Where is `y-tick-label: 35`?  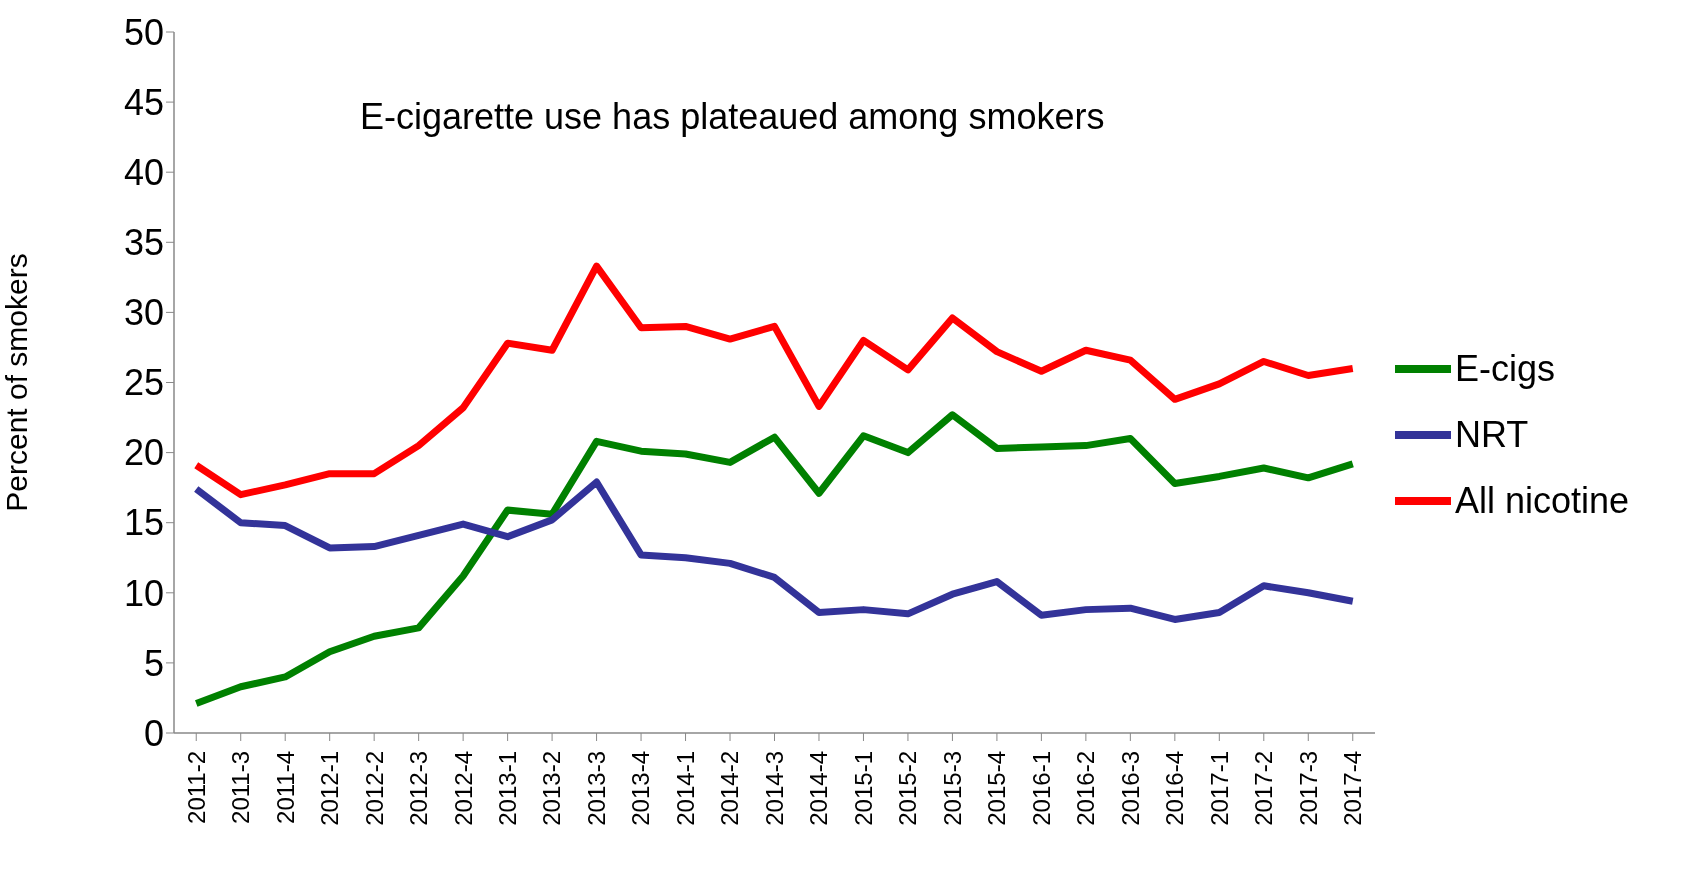
y-tick-label: 35 is located at coordinates (143, 243).